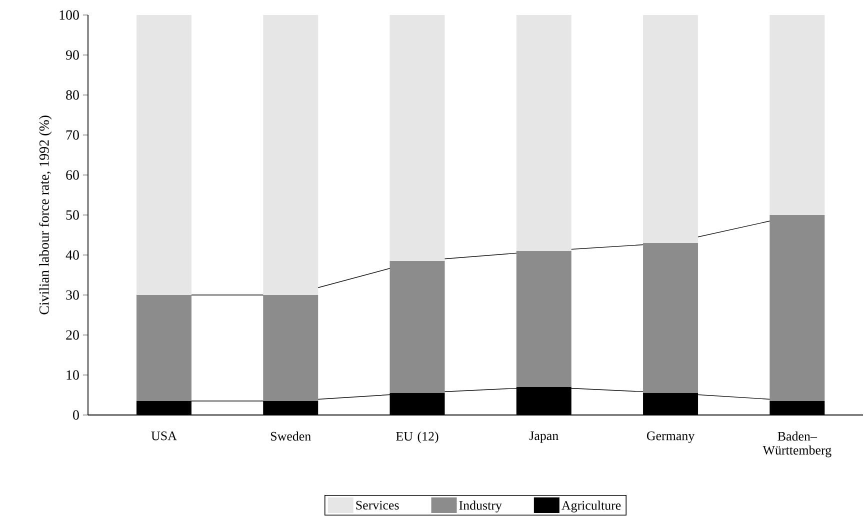 This screenshot has height=531, width=866. Describe the element at coordinates (72, 135) in the screenshot. I see `y-tick-label: 70` at that location.